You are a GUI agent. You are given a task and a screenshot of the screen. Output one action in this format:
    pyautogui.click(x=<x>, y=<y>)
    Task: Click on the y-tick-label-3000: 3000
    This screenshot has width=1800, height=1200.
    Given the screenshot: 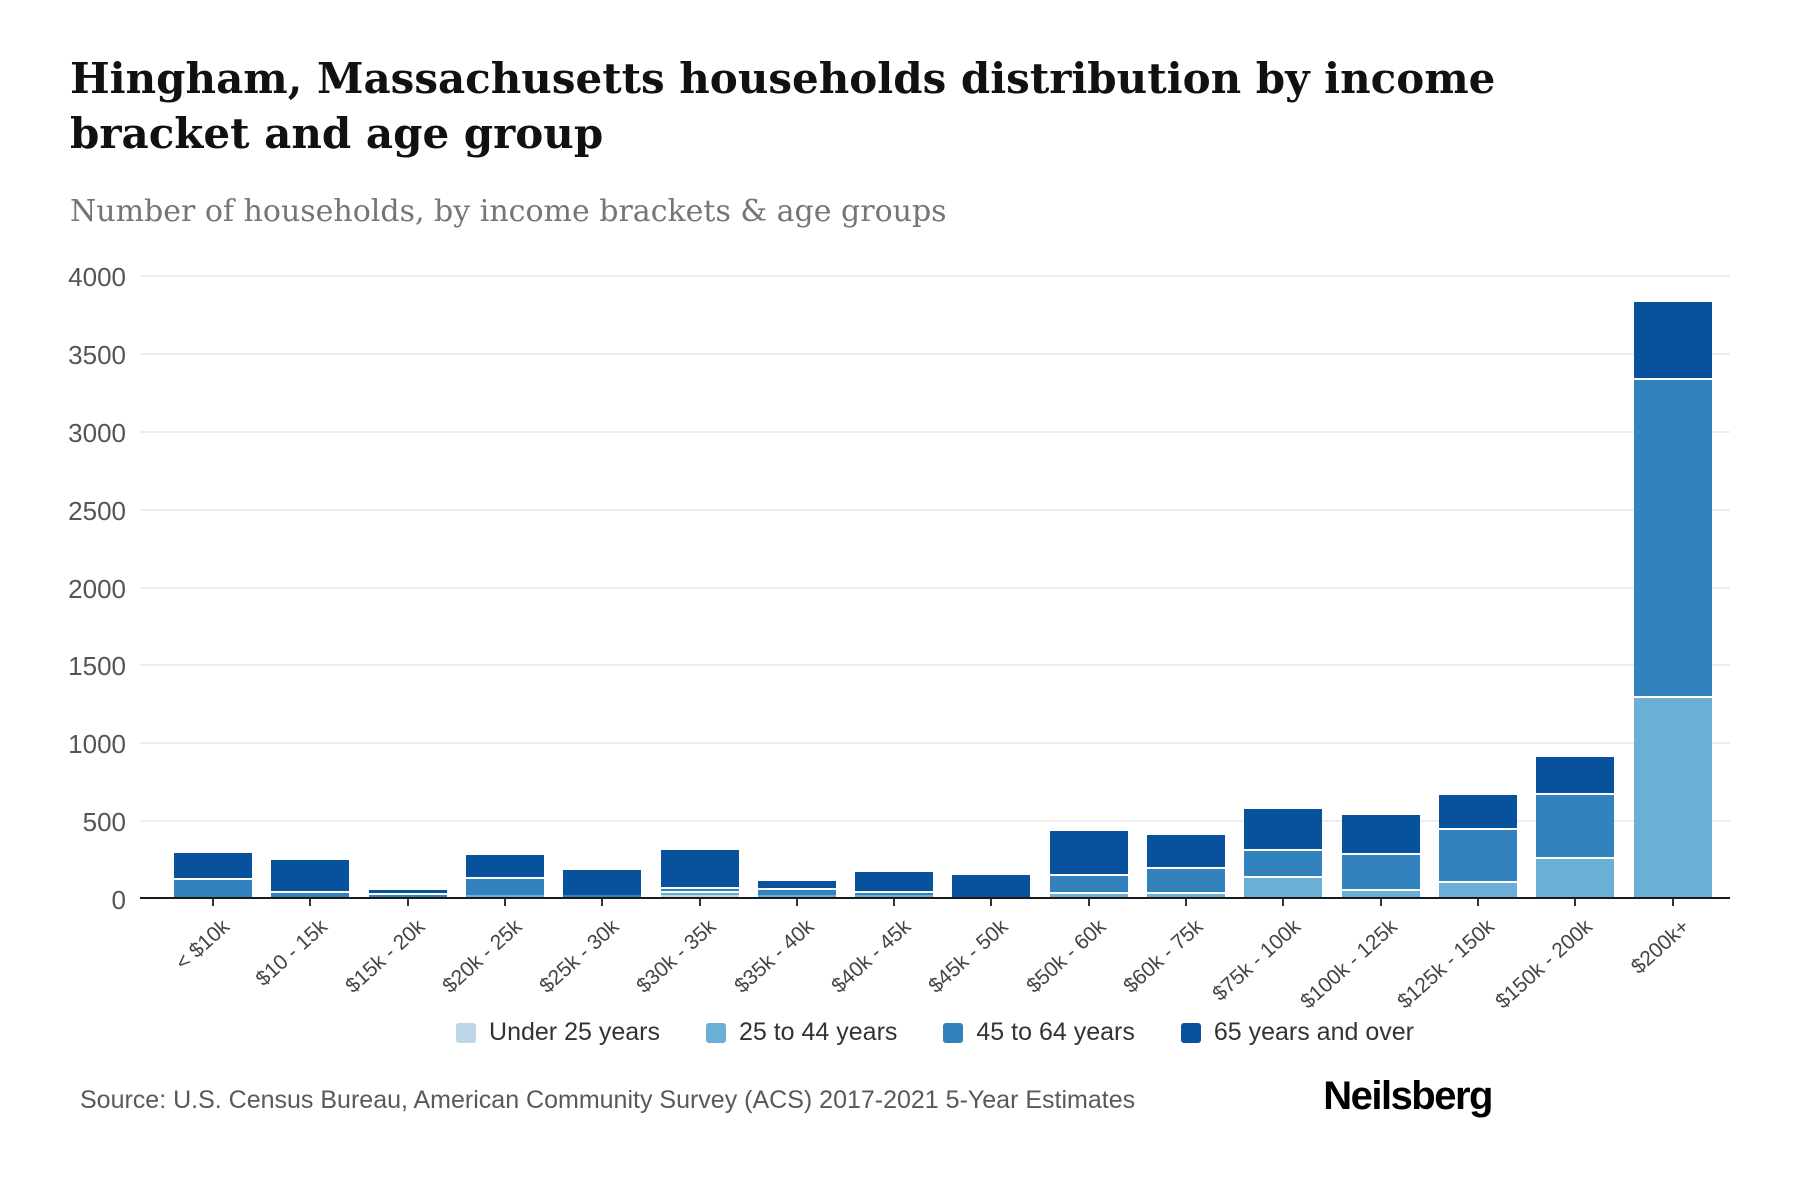 What is the action you would take?
    pyautogui.click(x=97, y=432)
    